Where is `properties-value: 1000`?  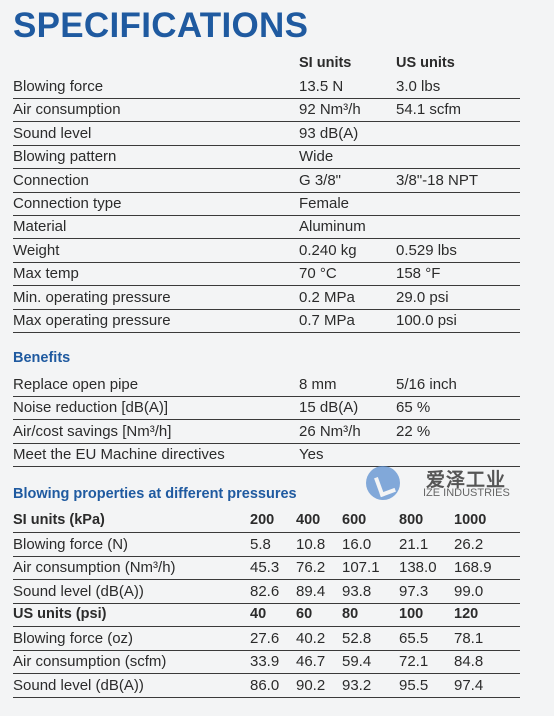 properties-value: 1000 is located at coordinates (470, 520).